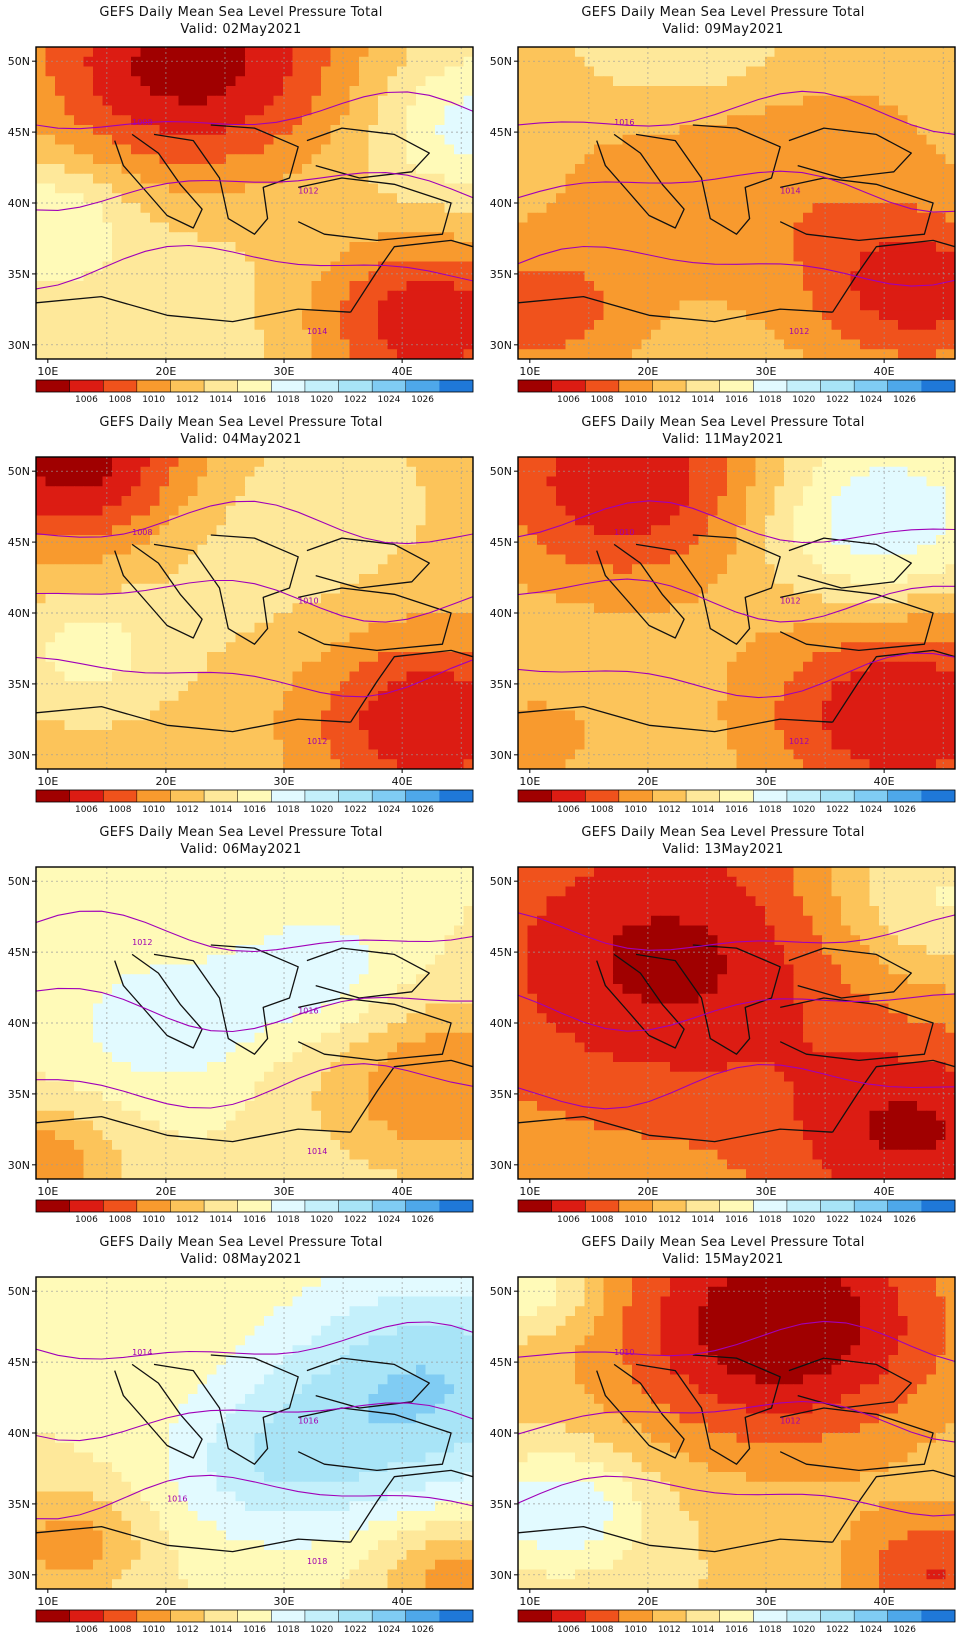 This screenshot has height=1640, width=964. Describe the element at coordinates (165, 371) in the screenshot. I see `lon-tick-label: 20E` at that location.